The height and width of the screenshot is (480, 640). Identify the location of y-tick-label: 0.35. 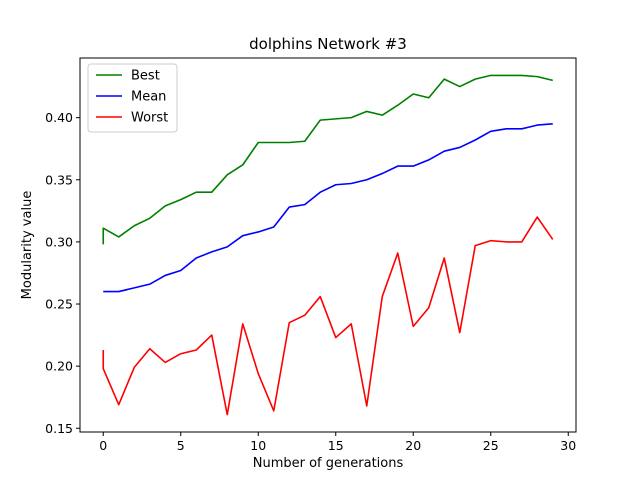
(59, 179).